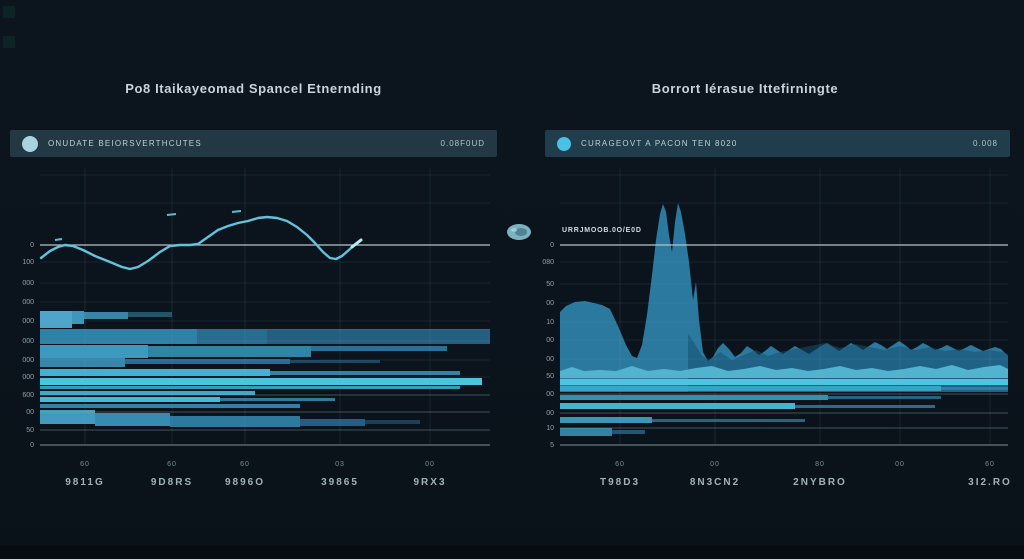 This screenshot has width=1024, height=559. Describe the element at coordinates (125, 143) in the screenshot. I see `left-header-label: Onudate Beiorsverthcutes` at that location.